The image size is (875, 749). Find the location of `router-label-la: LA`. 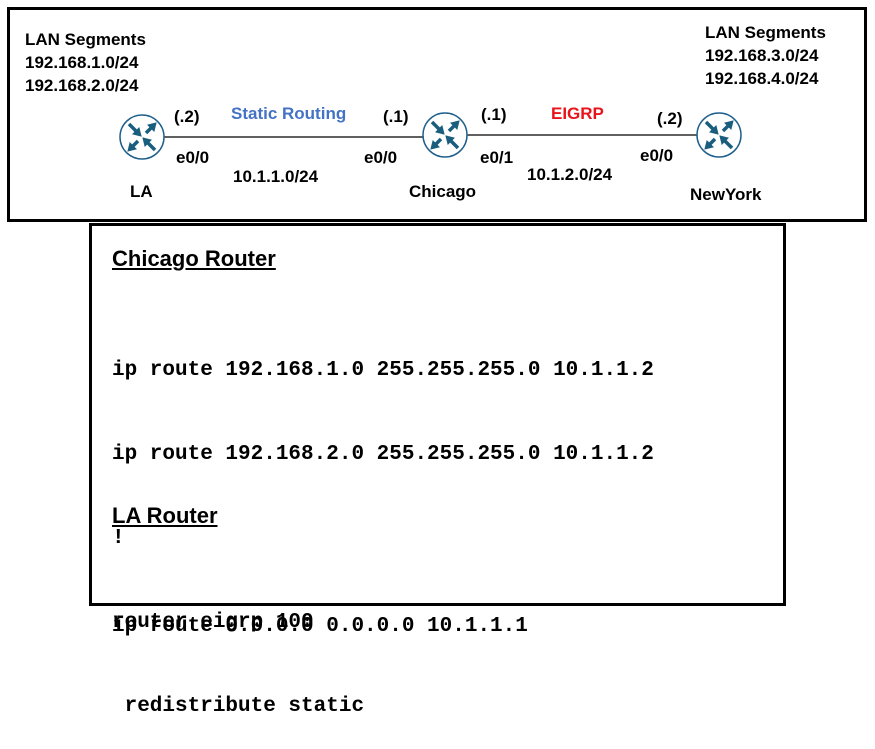

router-label-la: LA is located at coordinates (141, 191).